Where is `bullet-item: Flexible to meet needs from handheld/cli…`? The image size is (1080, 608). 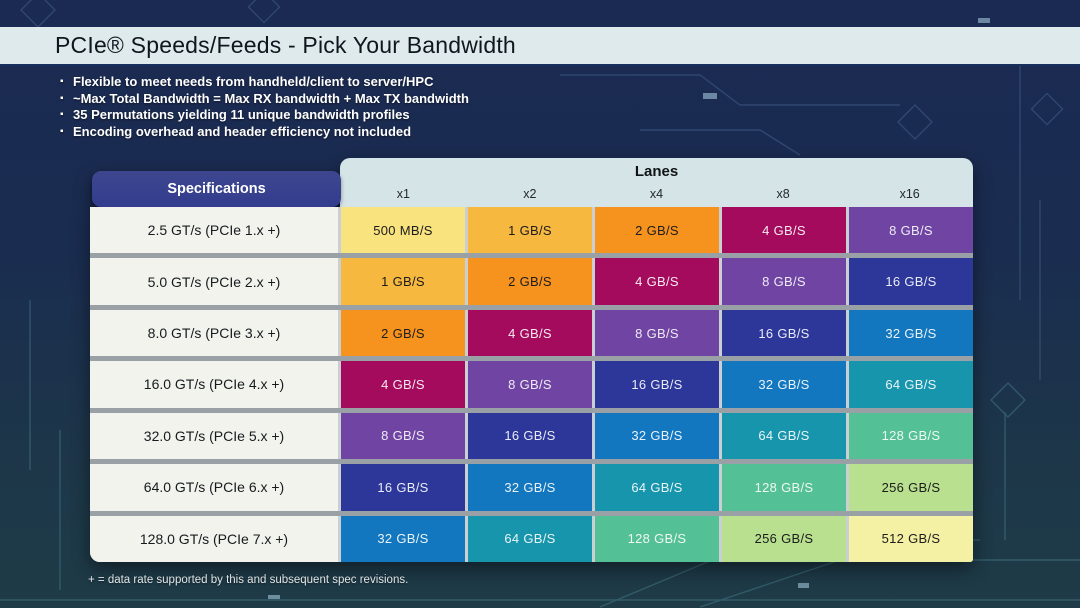
bullet-item: Flexible to meet needs from handheld/cli… is located at coordinates (264, 82).